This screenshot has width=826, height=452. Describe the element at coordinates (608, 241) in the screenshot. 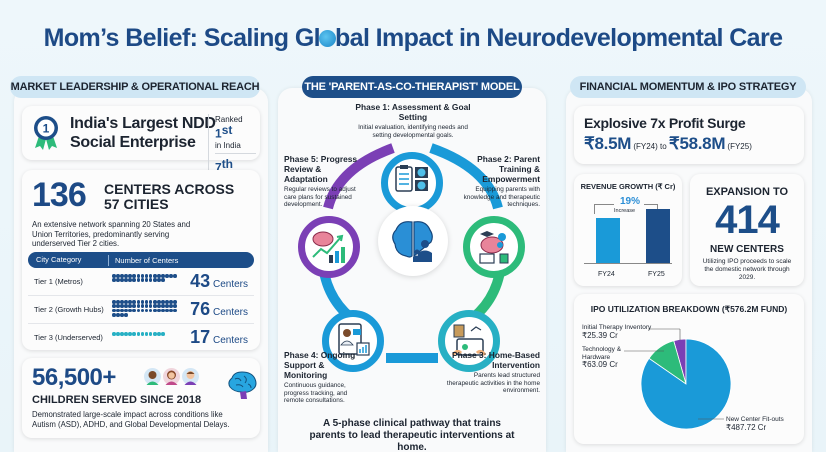

I see `bar-fy24` at that location.